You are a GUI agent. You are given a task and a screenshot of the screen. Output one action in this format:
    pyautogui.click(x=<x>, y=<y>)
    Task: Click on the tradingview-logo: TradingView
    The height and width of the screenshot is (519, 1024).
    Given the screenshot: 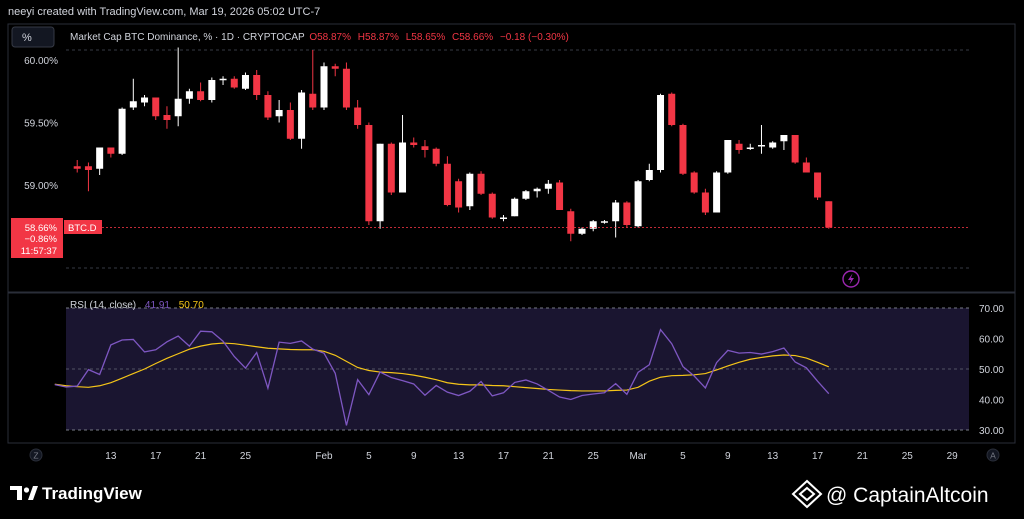 What is the action you would take?
    pyautogui.click(x=76, y=493)
    